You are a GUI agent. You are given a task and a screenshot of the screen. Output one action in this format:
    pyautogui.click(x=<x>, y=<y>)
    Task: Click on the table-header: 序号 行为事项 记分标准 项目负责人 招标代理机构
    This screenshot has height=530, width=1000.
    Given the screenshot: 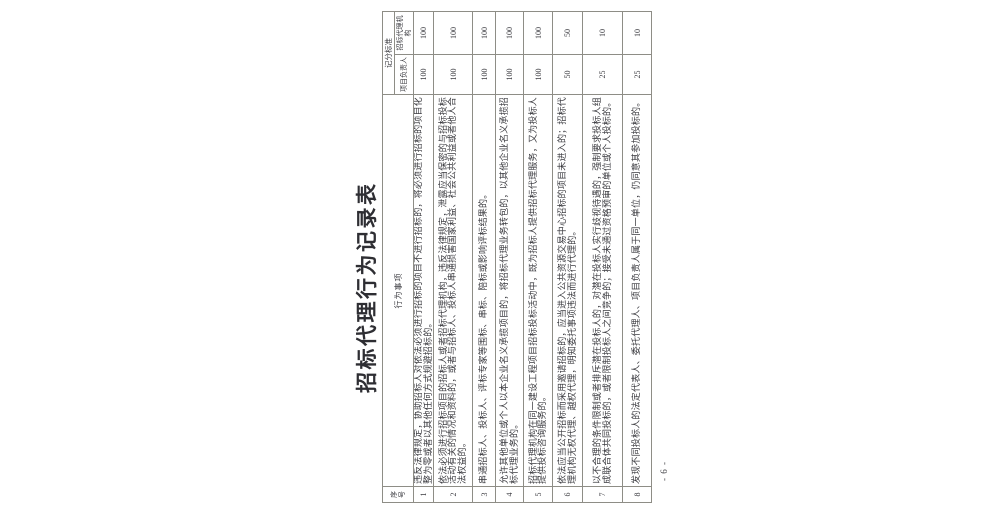 What is the action you would take?
    pyautogui.click(x=398, y=257)
    